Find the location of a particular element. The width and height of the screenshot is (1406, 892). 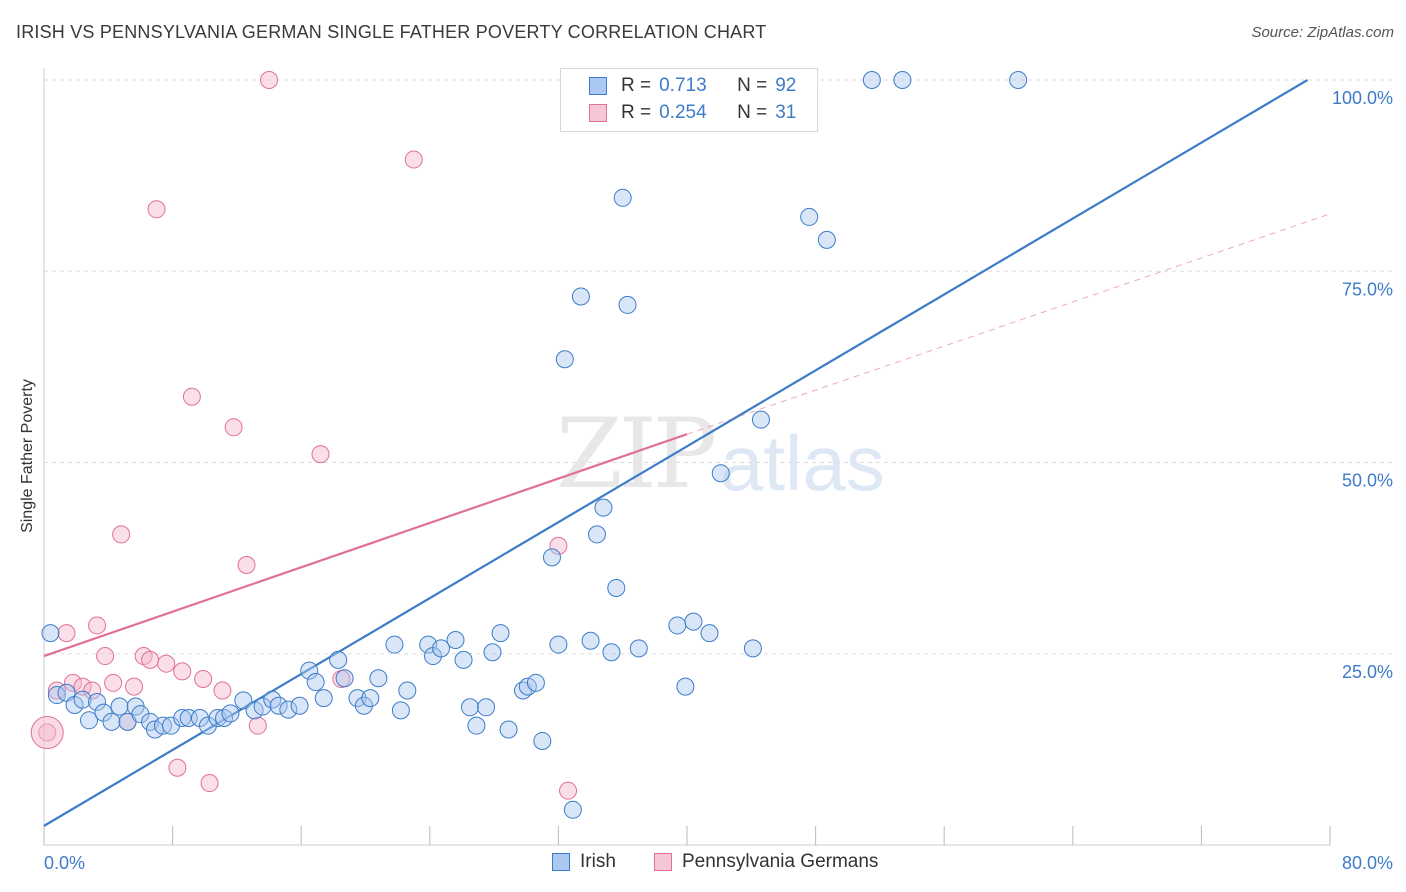

bottom-legend-irish: Irish is located at coordinates (584, 862).